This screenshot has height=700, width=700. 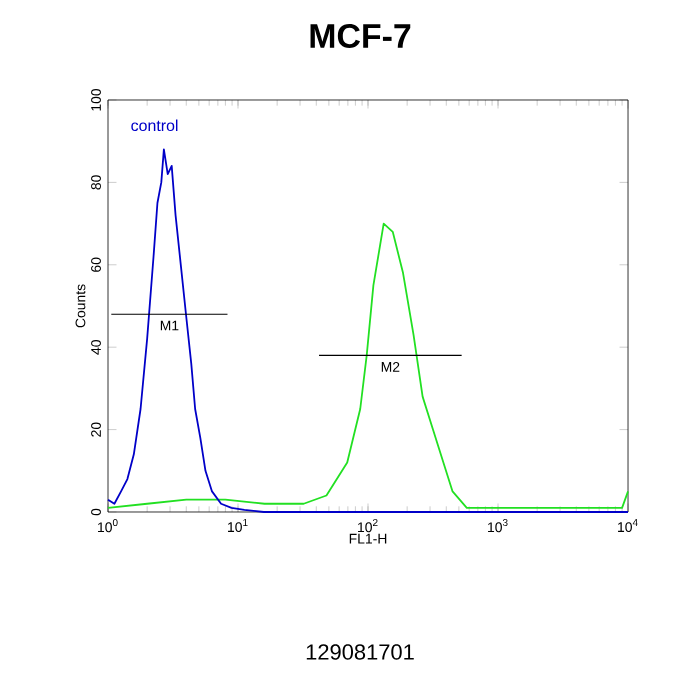 What do you see at coordinates (360, 652) in the screenshot?
I see `text: 129081701` at bounding box center [360, 652].